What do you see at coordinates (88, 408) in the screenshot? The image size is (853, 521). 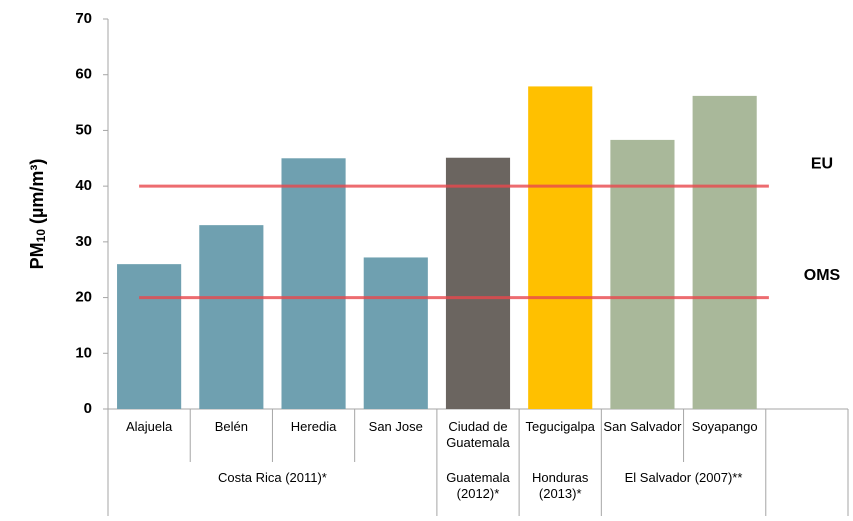 I see `y-tick-label: 0` at bounding box center [88, 408].